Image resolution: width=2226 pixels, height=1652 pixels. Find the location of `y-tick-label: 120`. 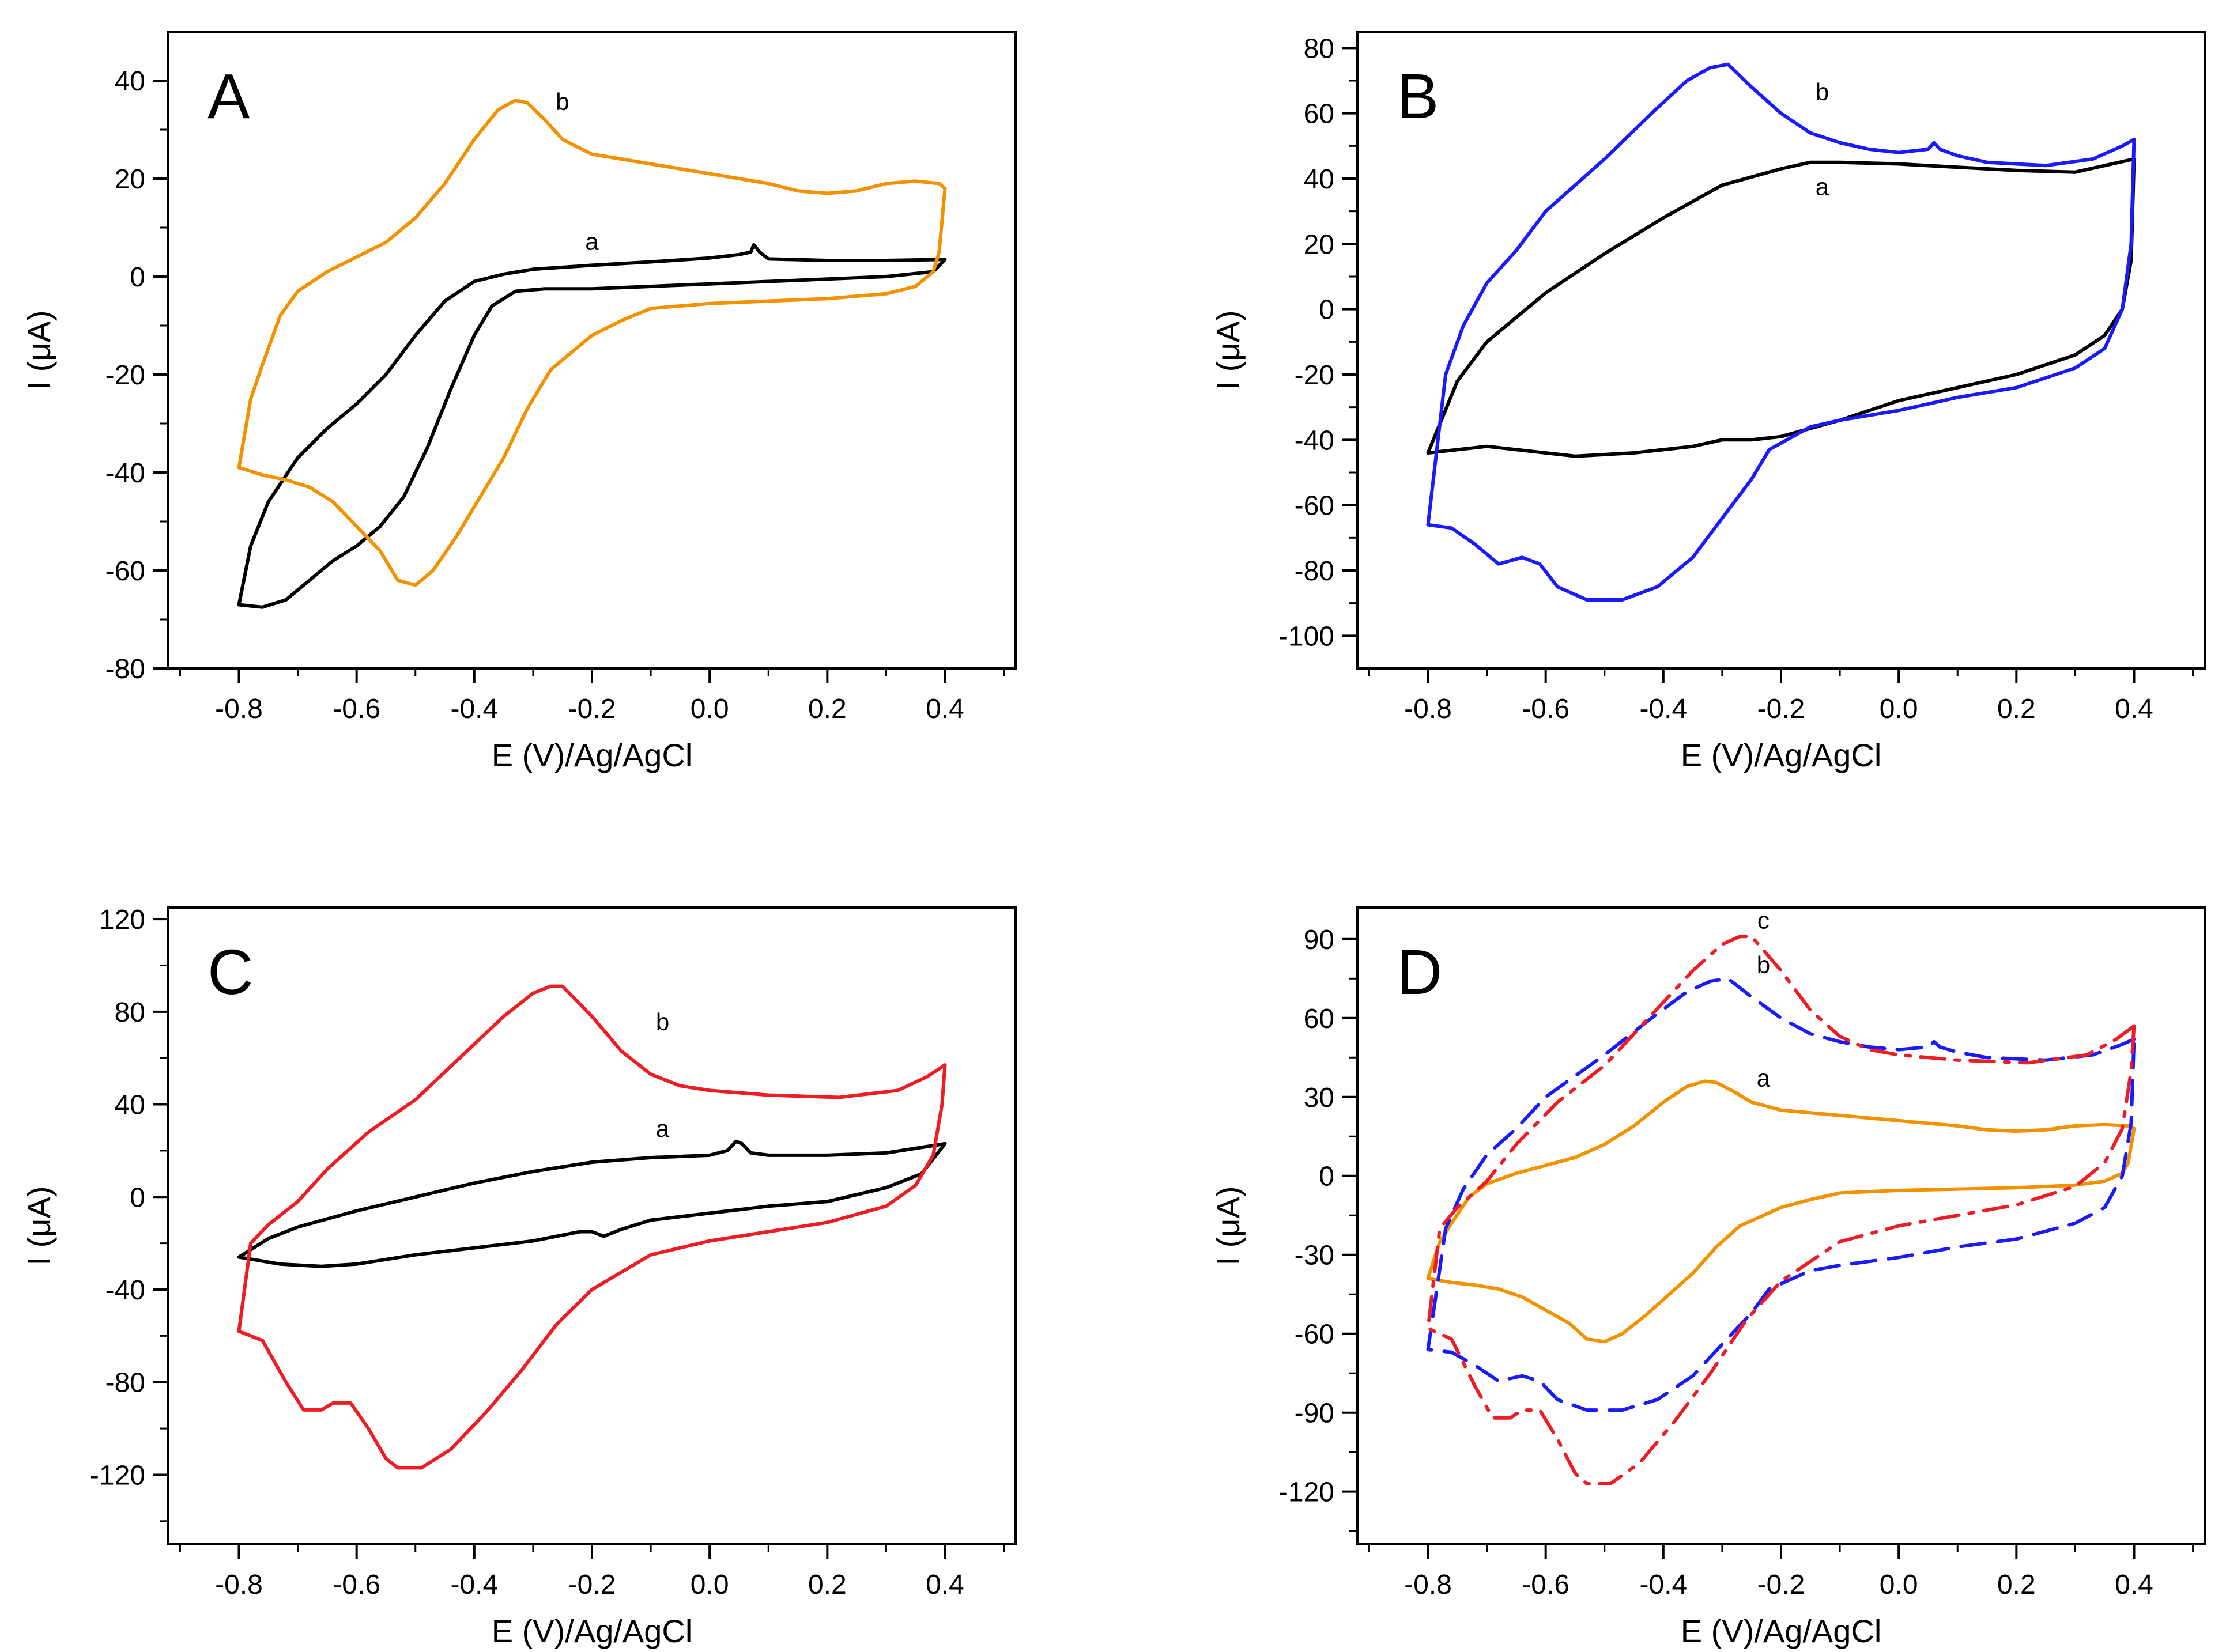

y-tick-label: 120 is located at coordinates (122, 920).